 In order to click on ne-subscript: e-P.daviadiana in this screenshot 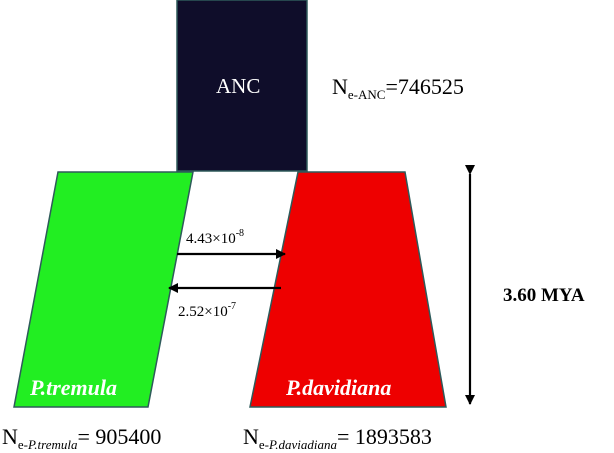, I will do `click(298, 444)`.